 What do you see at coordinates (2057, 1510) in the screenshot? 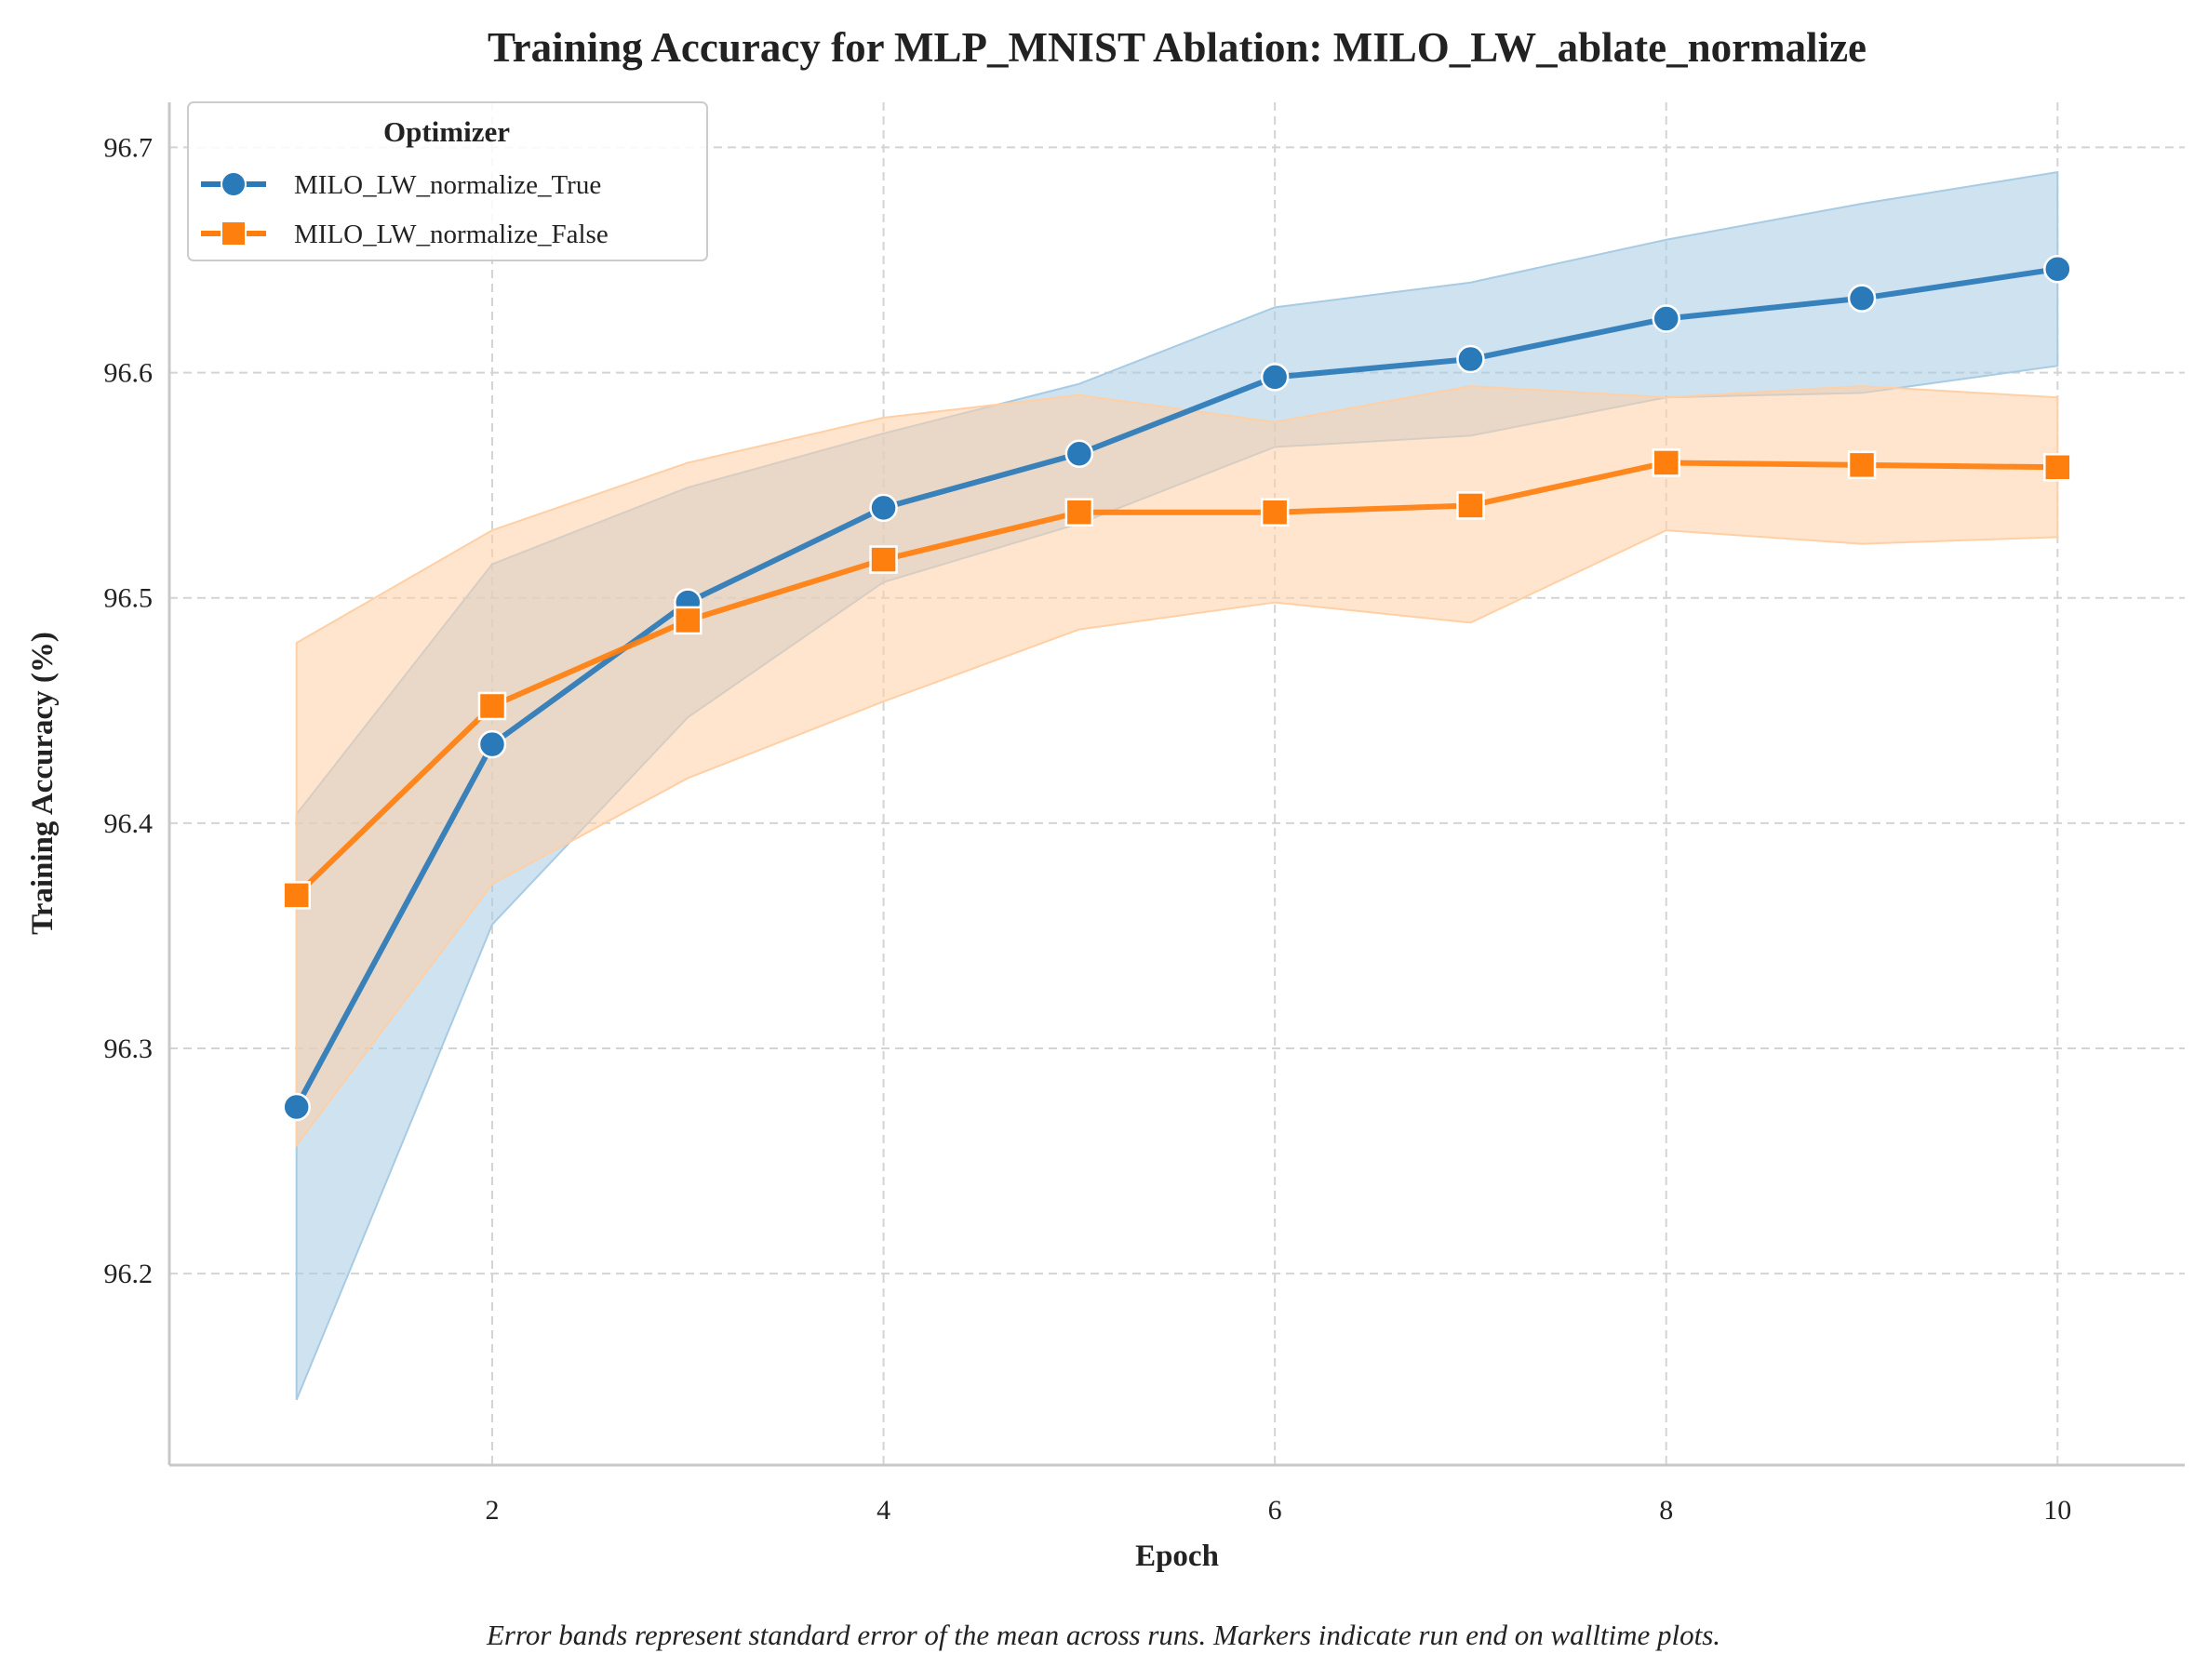
I see `x-tick-label: 10` at bounding box center [2057, 1510].